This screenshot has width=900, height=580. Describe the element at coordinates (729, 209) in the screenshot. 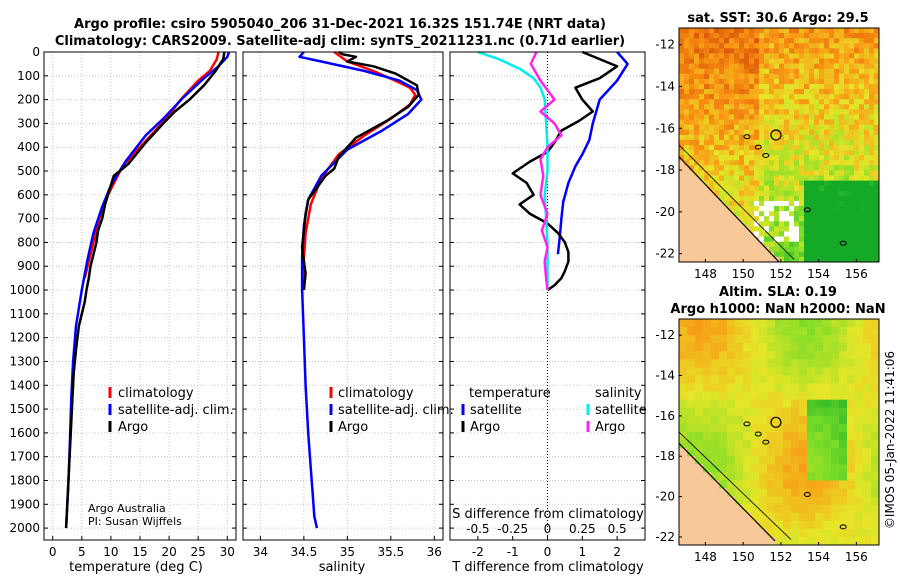

I see `coastline` at that location.